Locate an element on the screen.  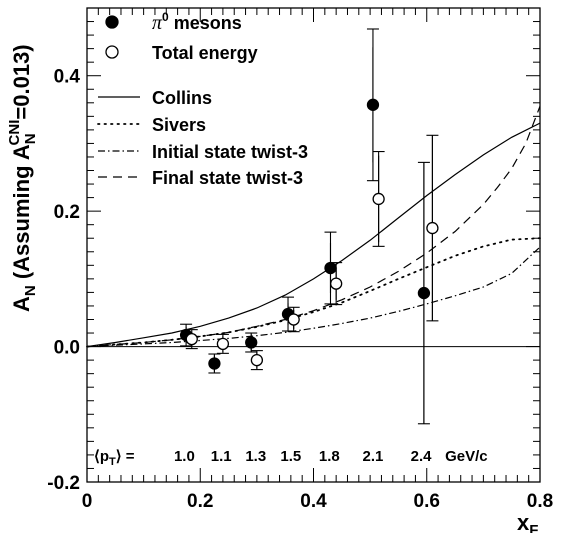
legend-label-pi0: π0 mesons is located at coordinates (197, 22).